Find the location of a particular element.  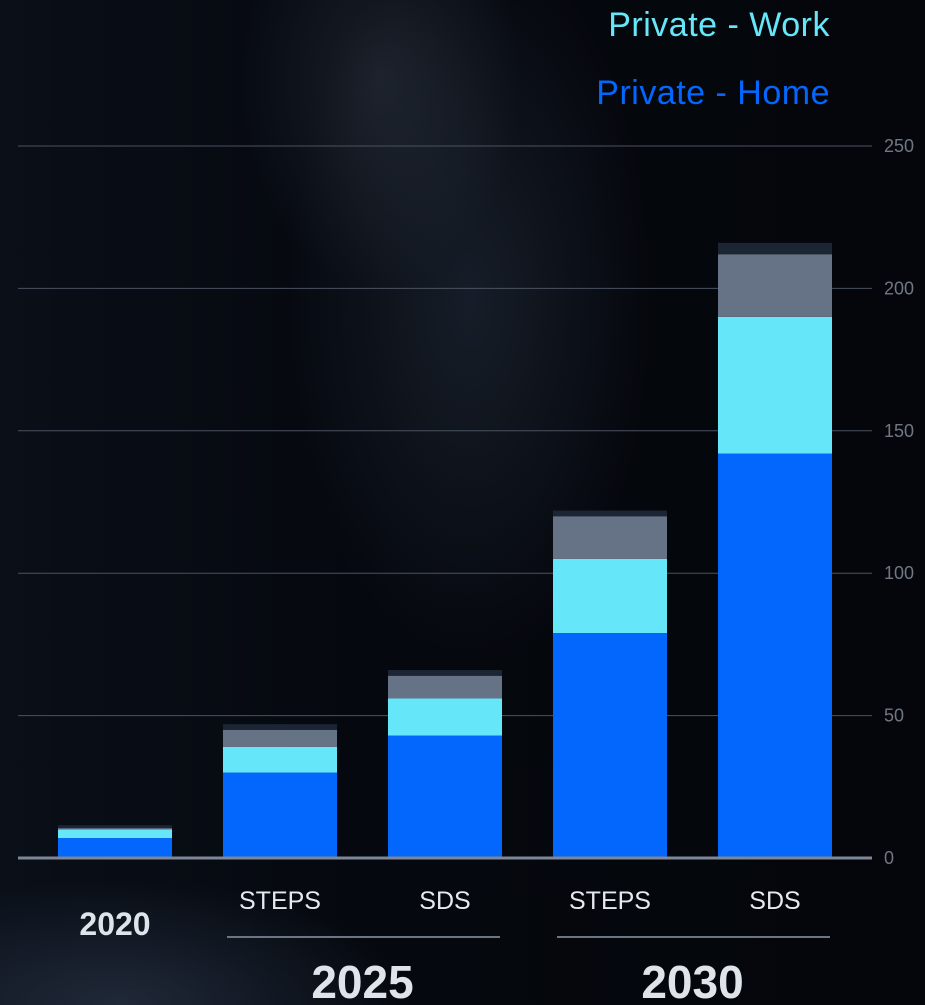

y-tick-label: 50 is located at coordinates (894, 716).